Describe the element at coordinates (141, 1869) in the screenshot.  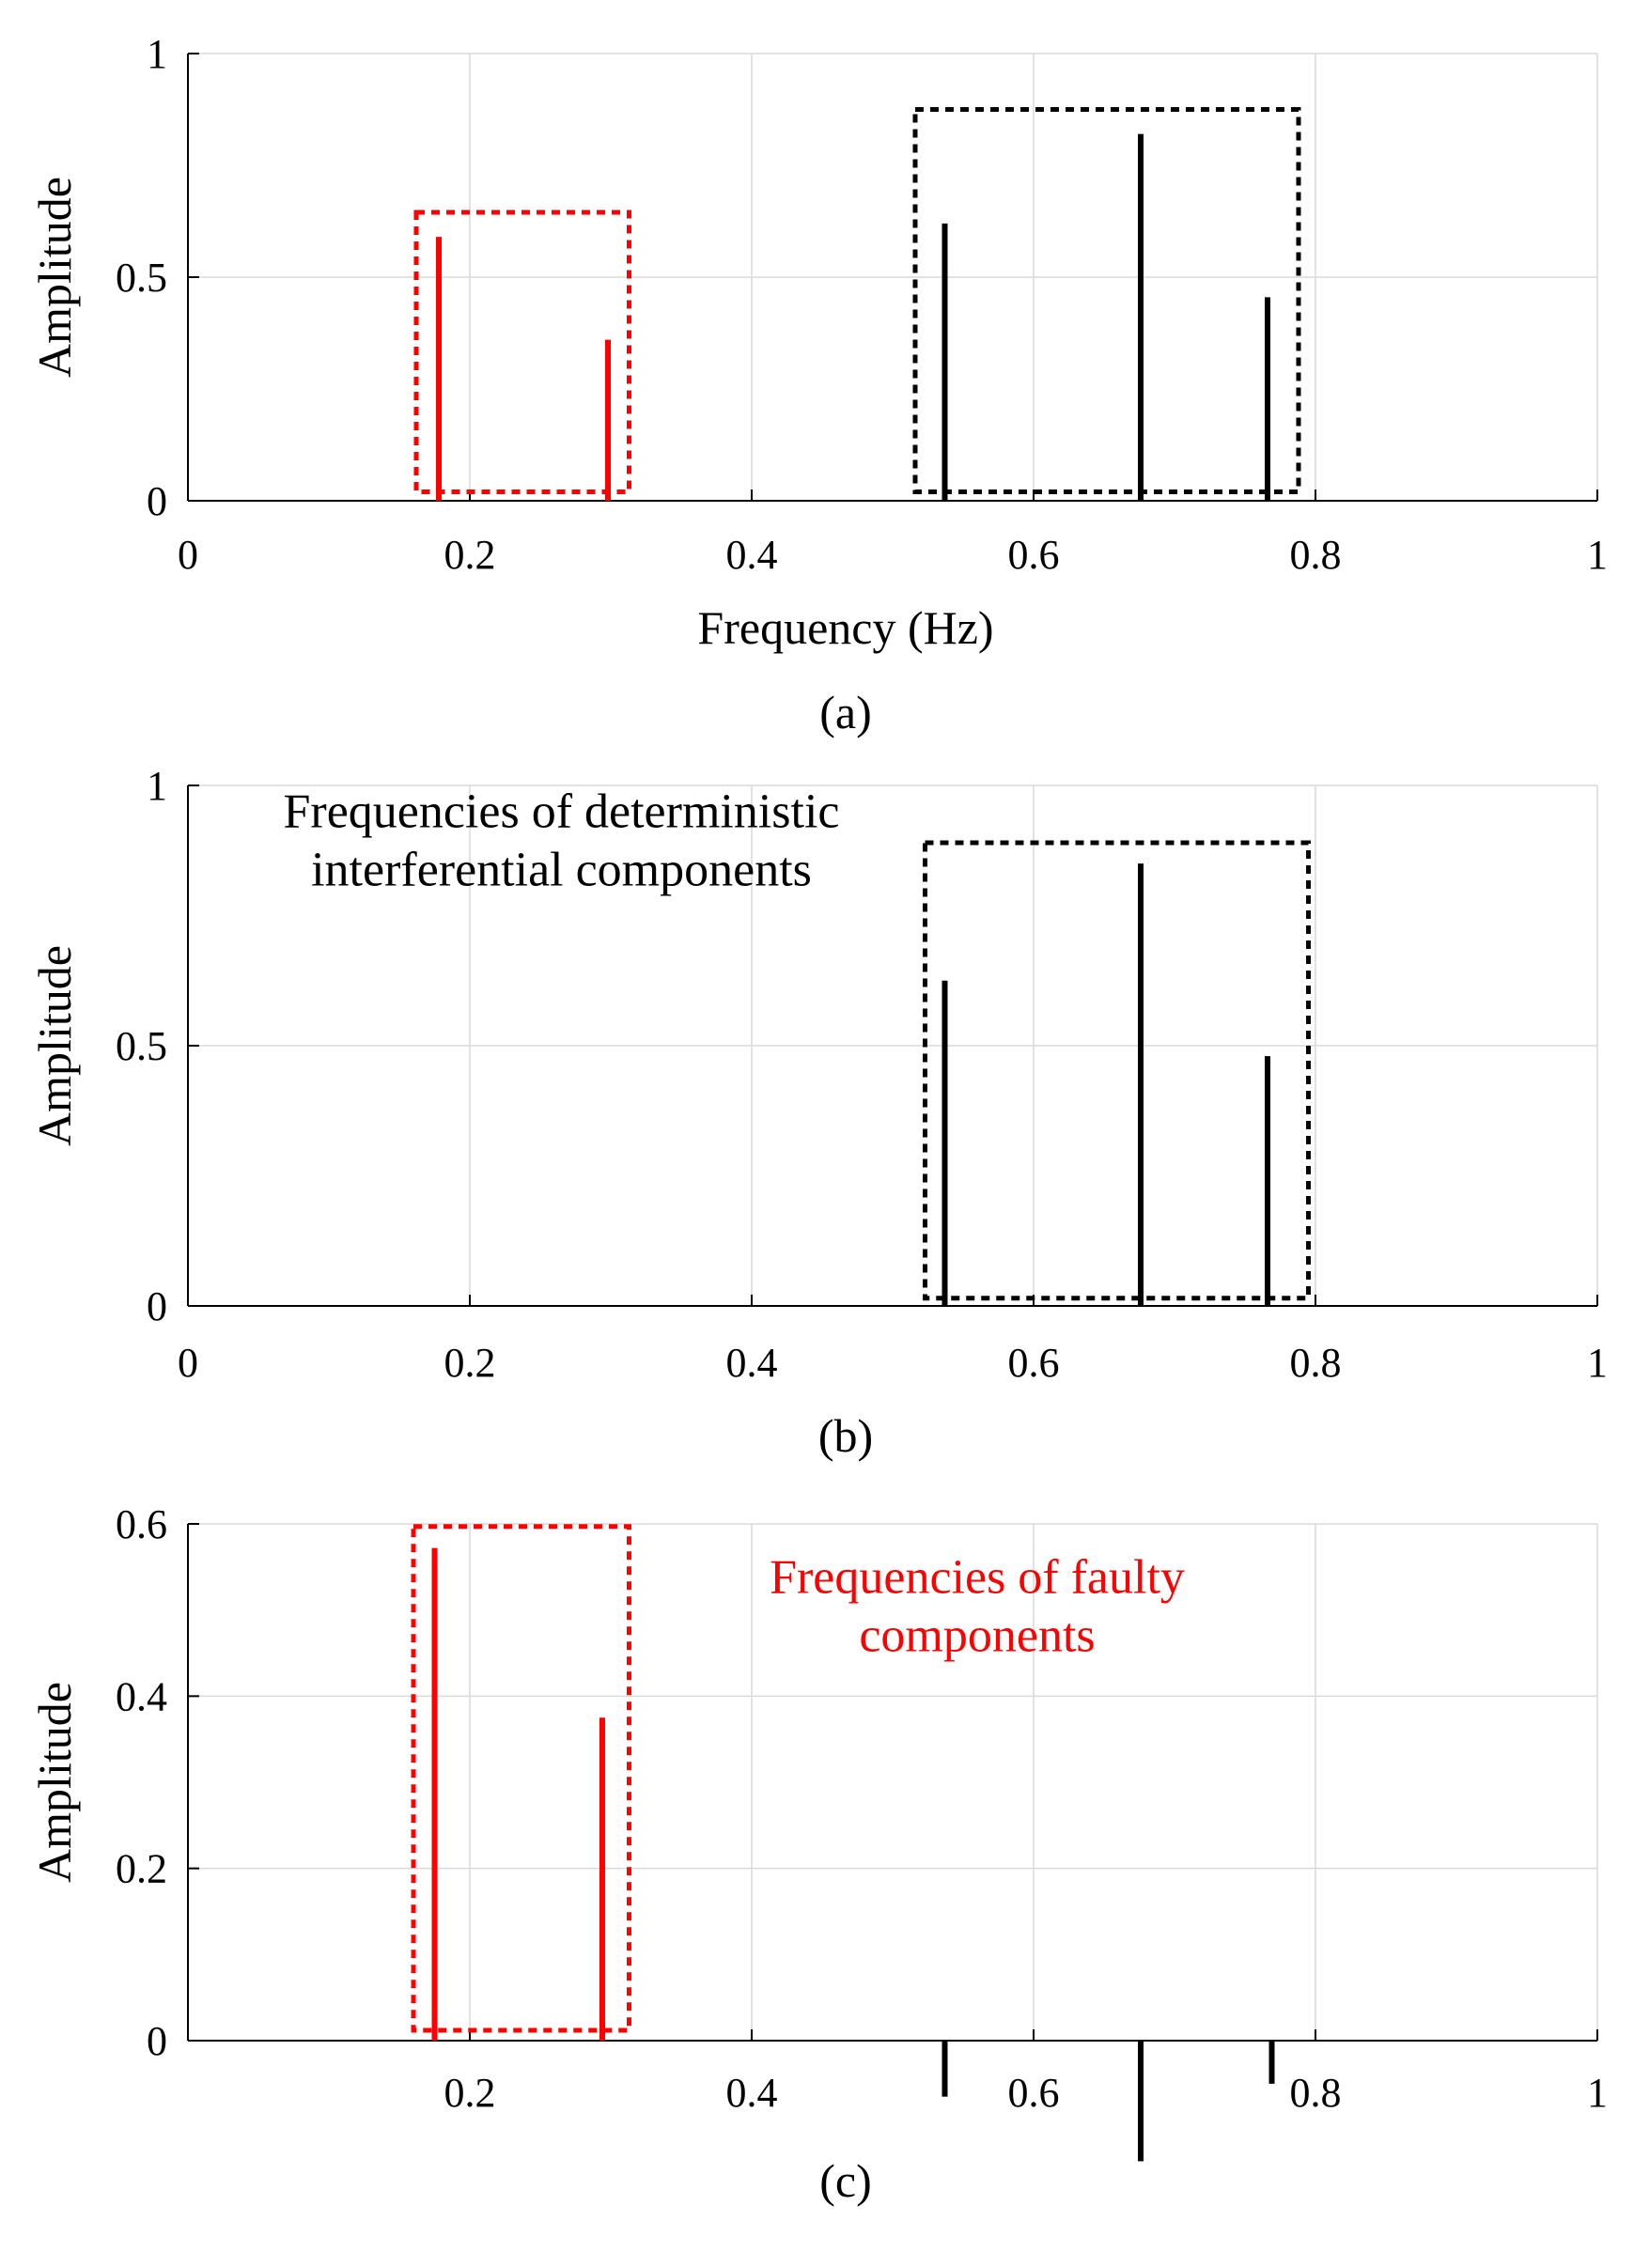
I see `y-tick-label: 0.2` at that location.